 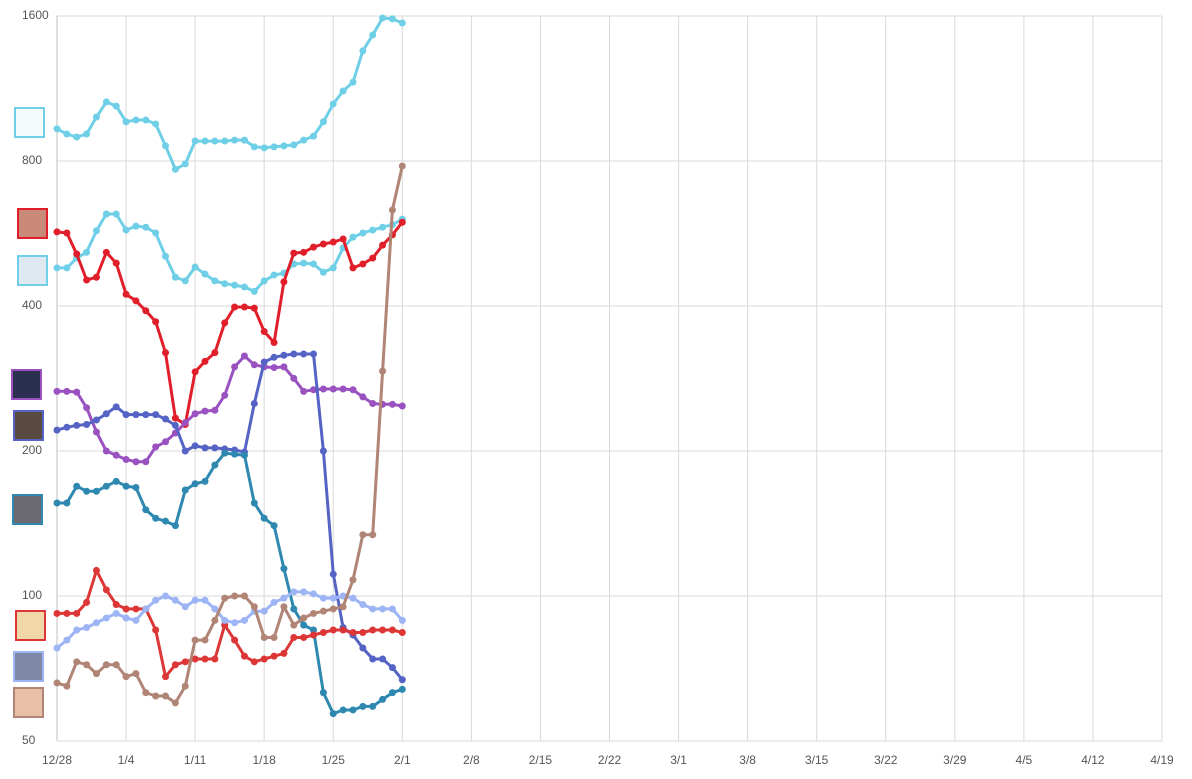 I want to click on series-line, so click(x=229, y=93).